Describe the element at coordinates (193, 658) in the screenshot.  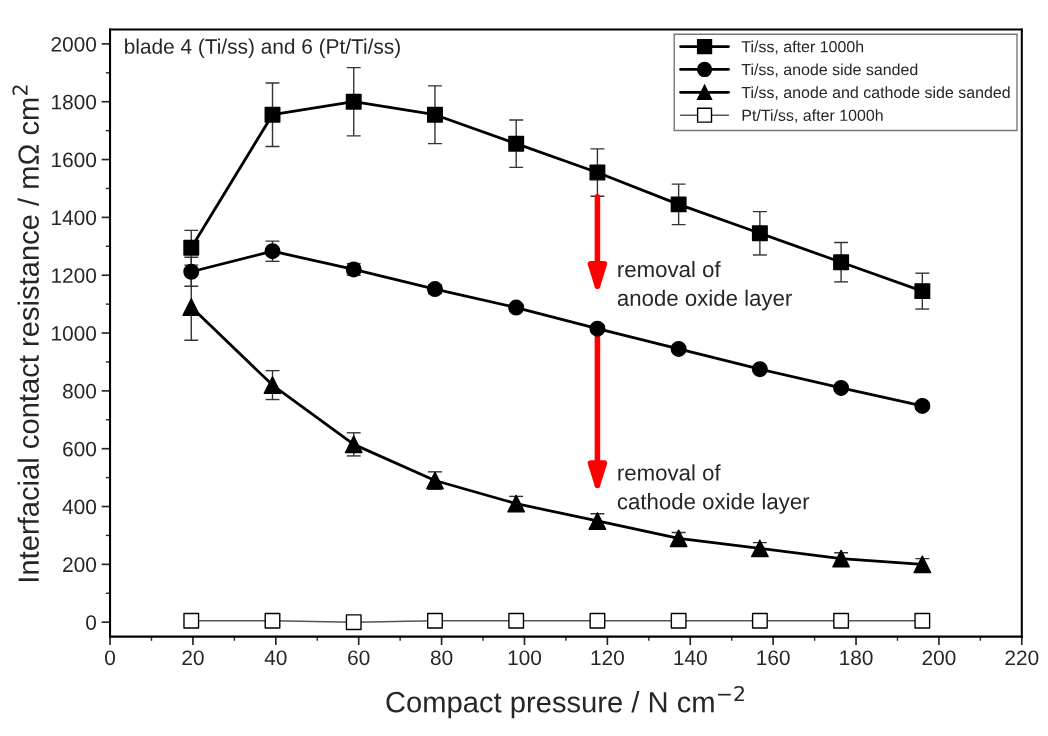
I see `x-tick-label: 20` at that location.